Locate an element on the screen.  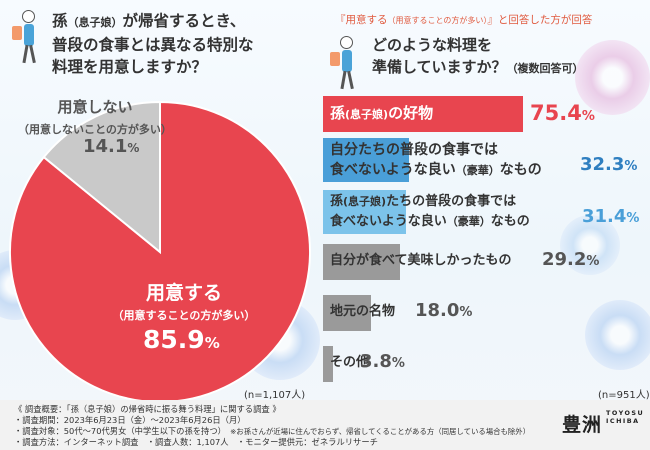
bar-question: どのような料理を 準備していますか？（複数回答可） is located at coordinates (478, 56).